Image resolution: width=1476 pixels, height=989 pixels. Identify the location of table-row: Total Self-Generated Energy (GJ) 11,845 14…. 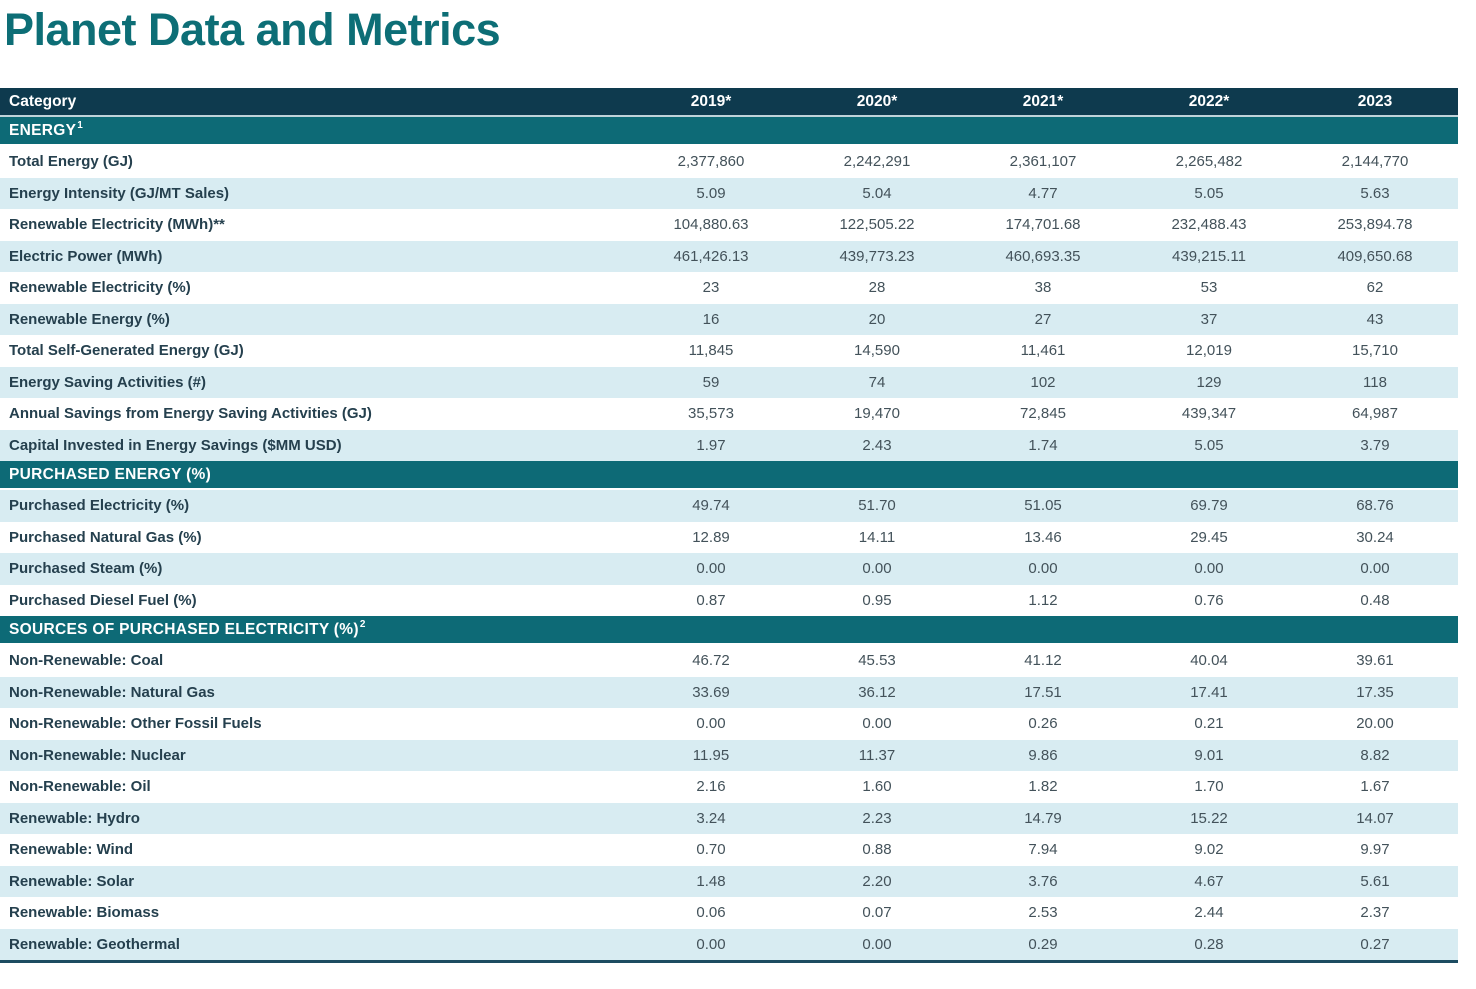
(729, 351).